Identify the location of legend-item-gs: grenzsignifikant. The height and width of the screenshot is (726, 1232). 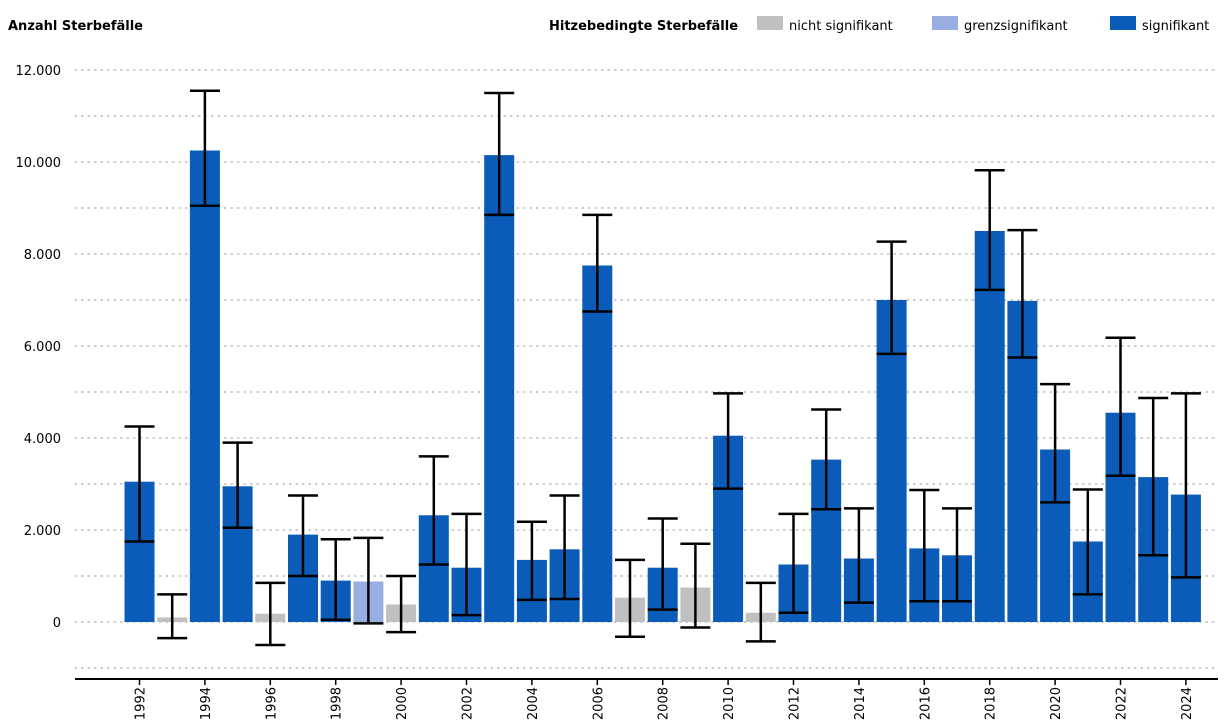
(1000, 25).